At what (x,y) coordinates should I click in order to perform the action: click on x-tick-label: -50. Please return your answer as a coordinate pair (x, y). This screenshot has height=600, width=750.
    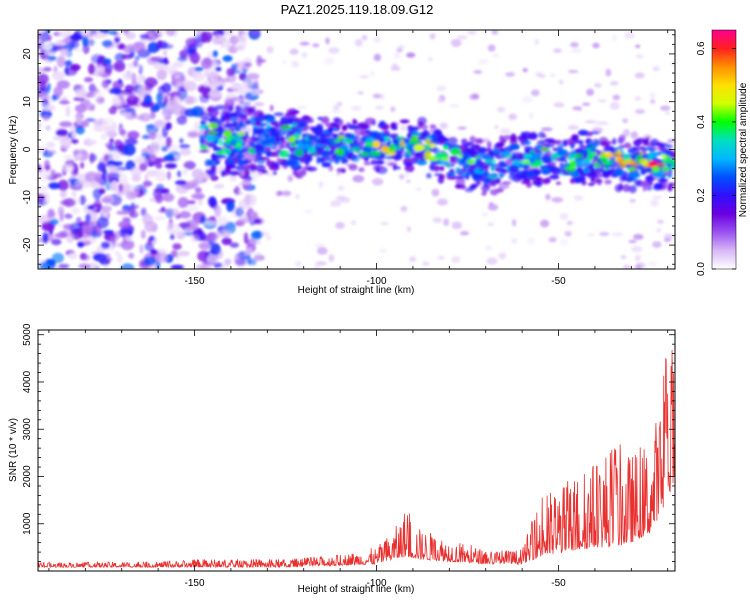
    Looking at the image, I should click on (558, 281).